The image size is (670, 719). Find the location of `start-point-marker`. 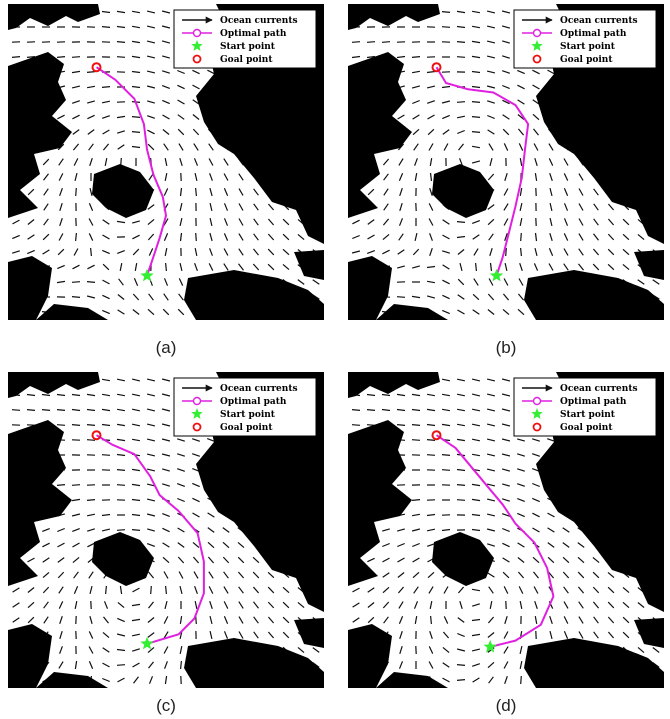

start-point-marker is located at coordinates (147, 643).